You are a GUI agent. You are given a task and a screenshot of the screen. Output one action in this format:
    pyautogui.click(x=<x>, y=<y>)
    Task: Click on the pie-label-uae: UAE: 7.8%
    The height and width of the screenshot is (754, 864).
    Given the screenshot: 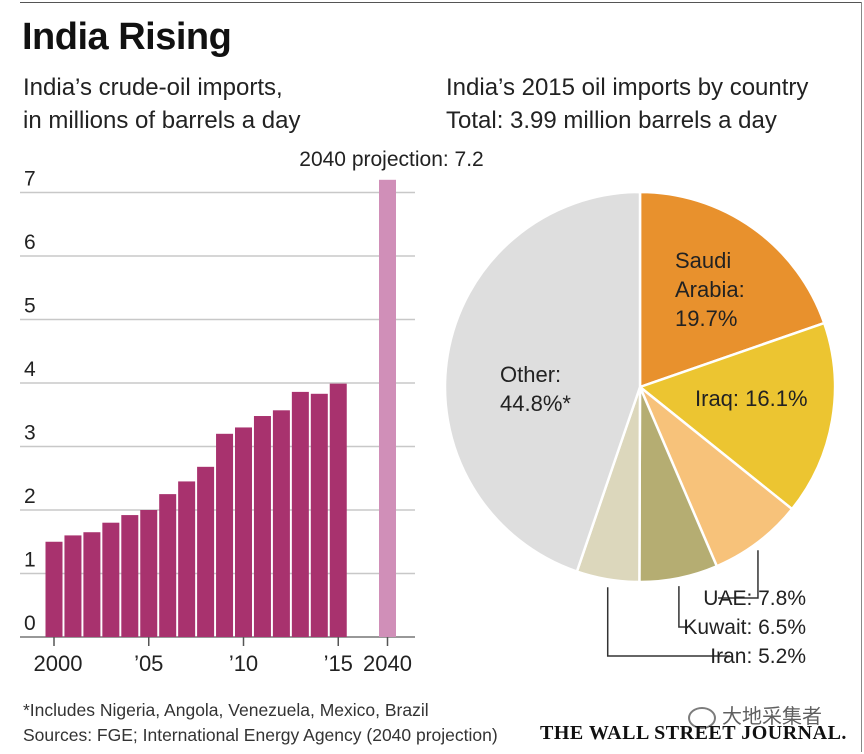 What is the action you would take?
    pyautogui.click(x=754, y=598)
    